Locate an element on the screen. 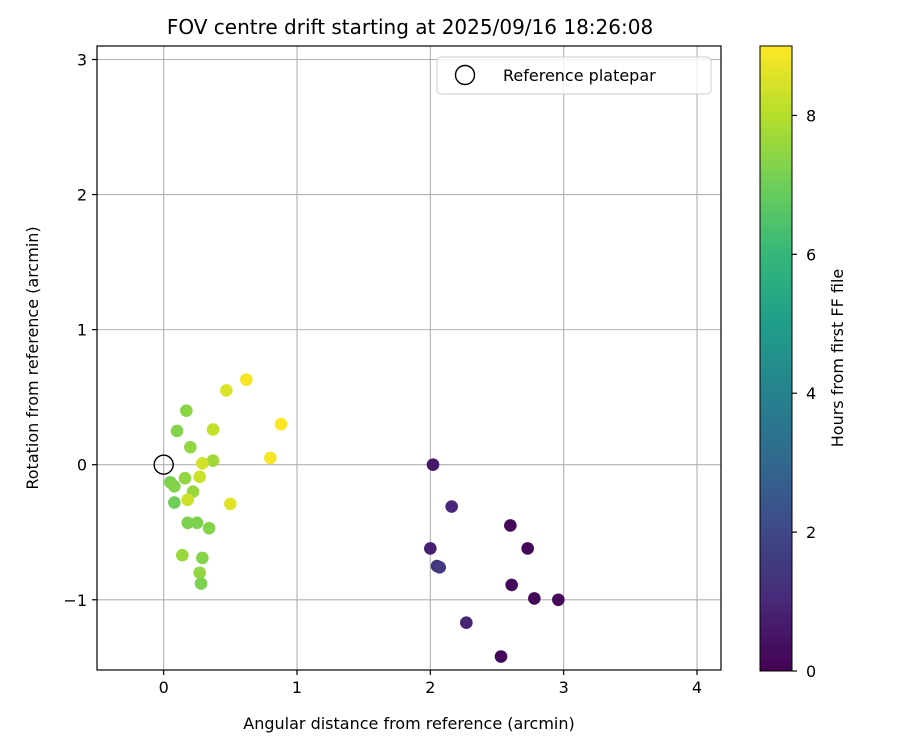  colorbar-ticks: 0 2 4 6 8 is located at coordinates (804, 393).